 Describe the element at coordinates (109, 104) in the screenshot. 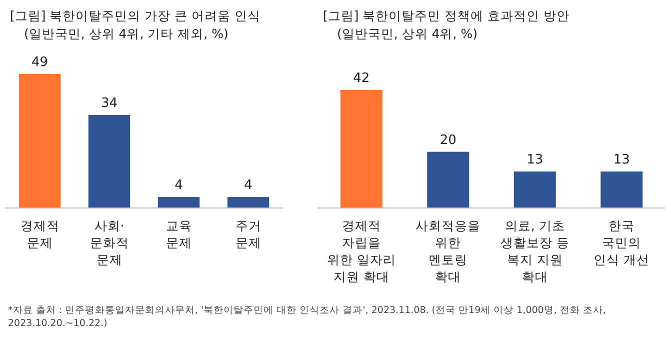

I see `data-label: 34` at that location.